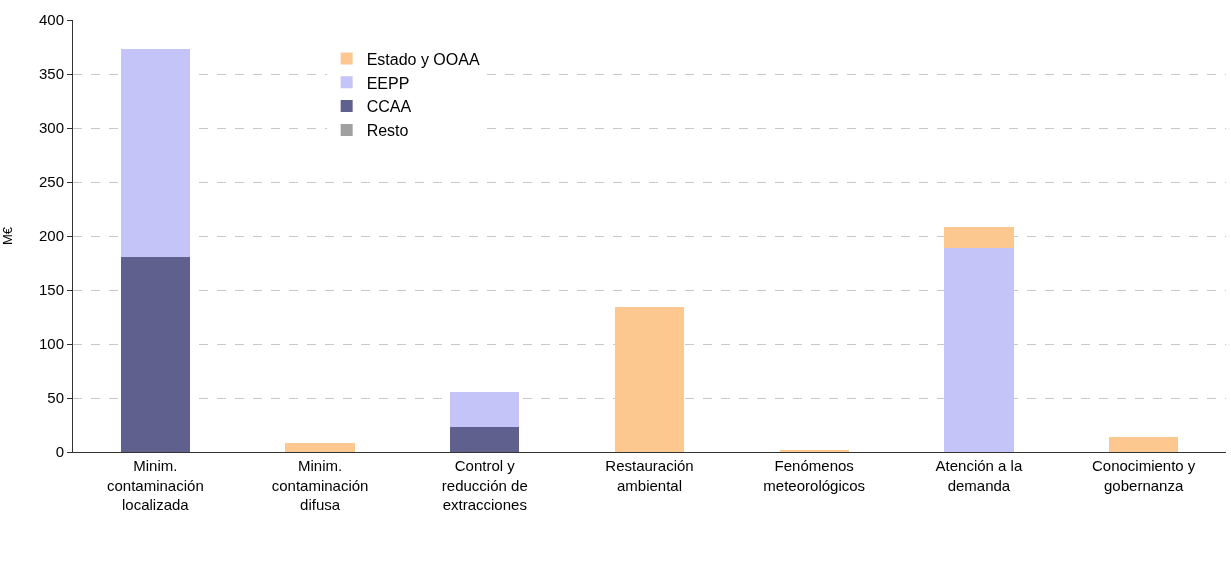 Image resolution: width=1231 pixels, height=562 pixels. Describe the element at coordinates (387, 131) in the screenshot. I see `legend-label: Resto` at that location.